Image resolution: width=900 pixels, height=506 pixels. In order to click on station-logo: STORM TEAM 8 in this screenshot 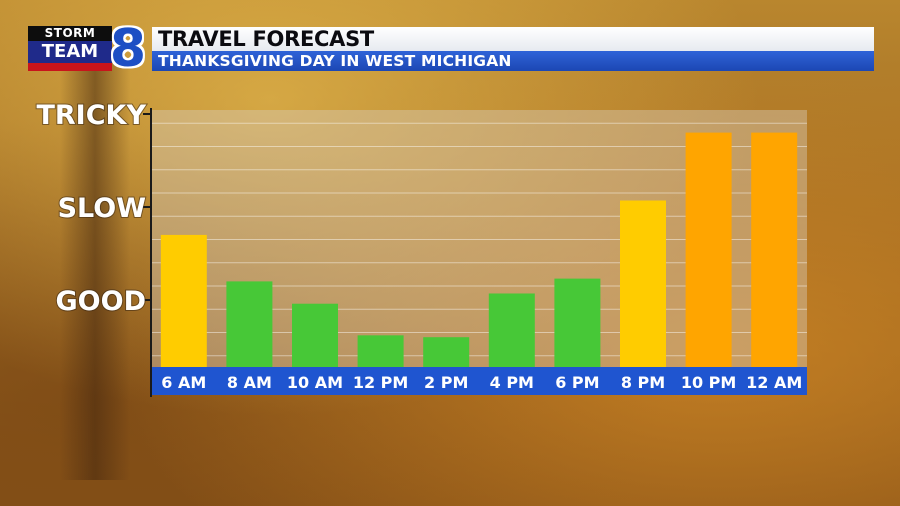, I will do `click(88, 49)`.